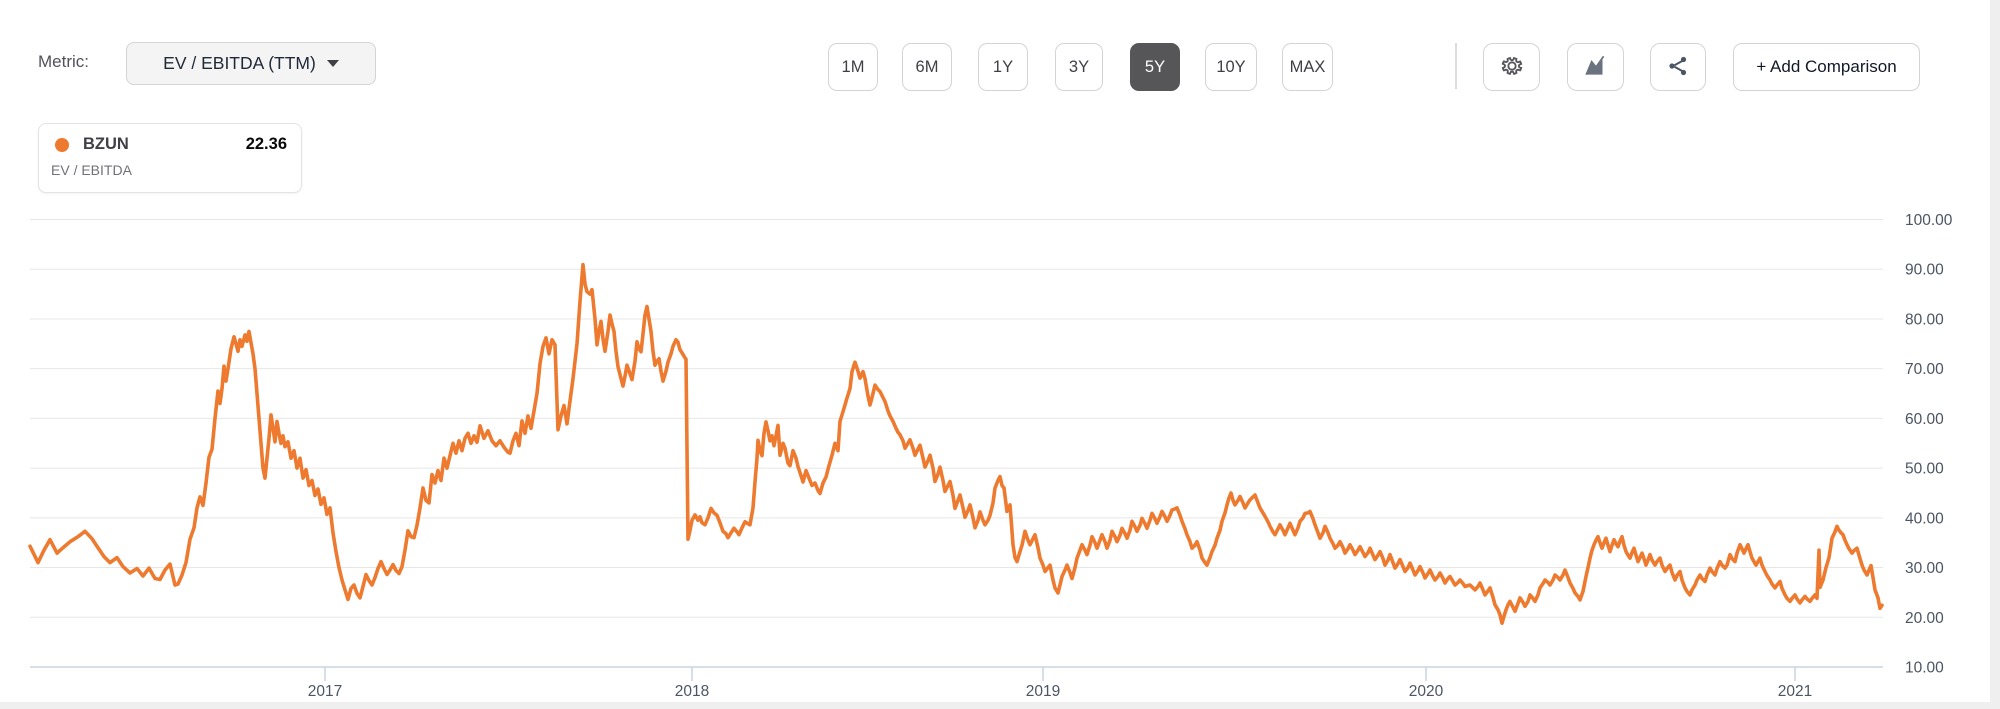 The height and width of the screenshot is (709, 2000). I want to click on range-button-1m: 1M, so click(853, 67).